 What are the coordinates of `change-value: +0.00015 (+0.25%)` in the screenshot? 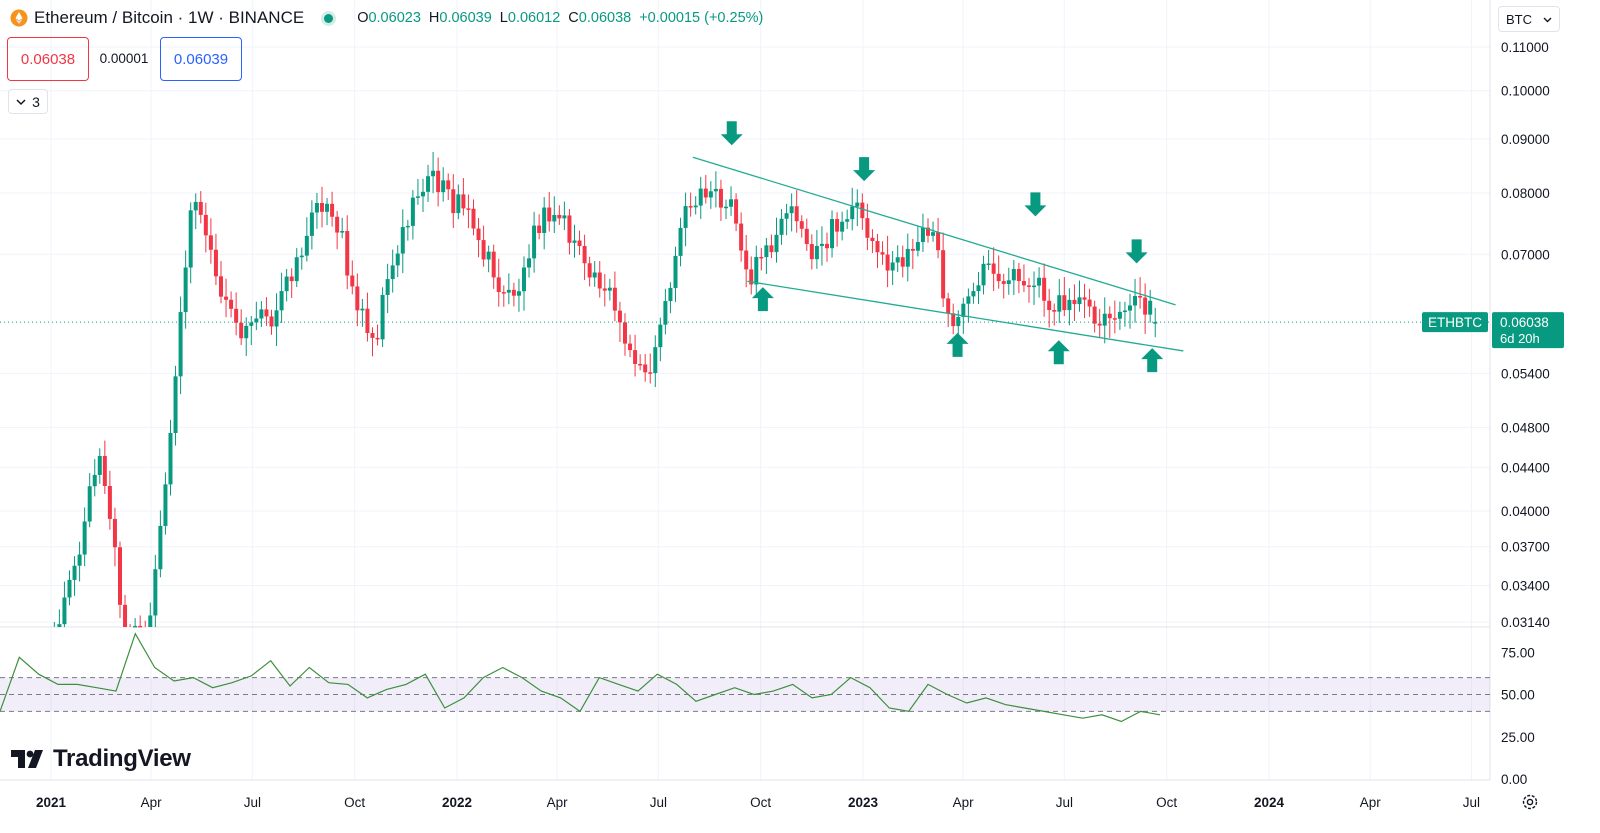 It's located at (701, 18).